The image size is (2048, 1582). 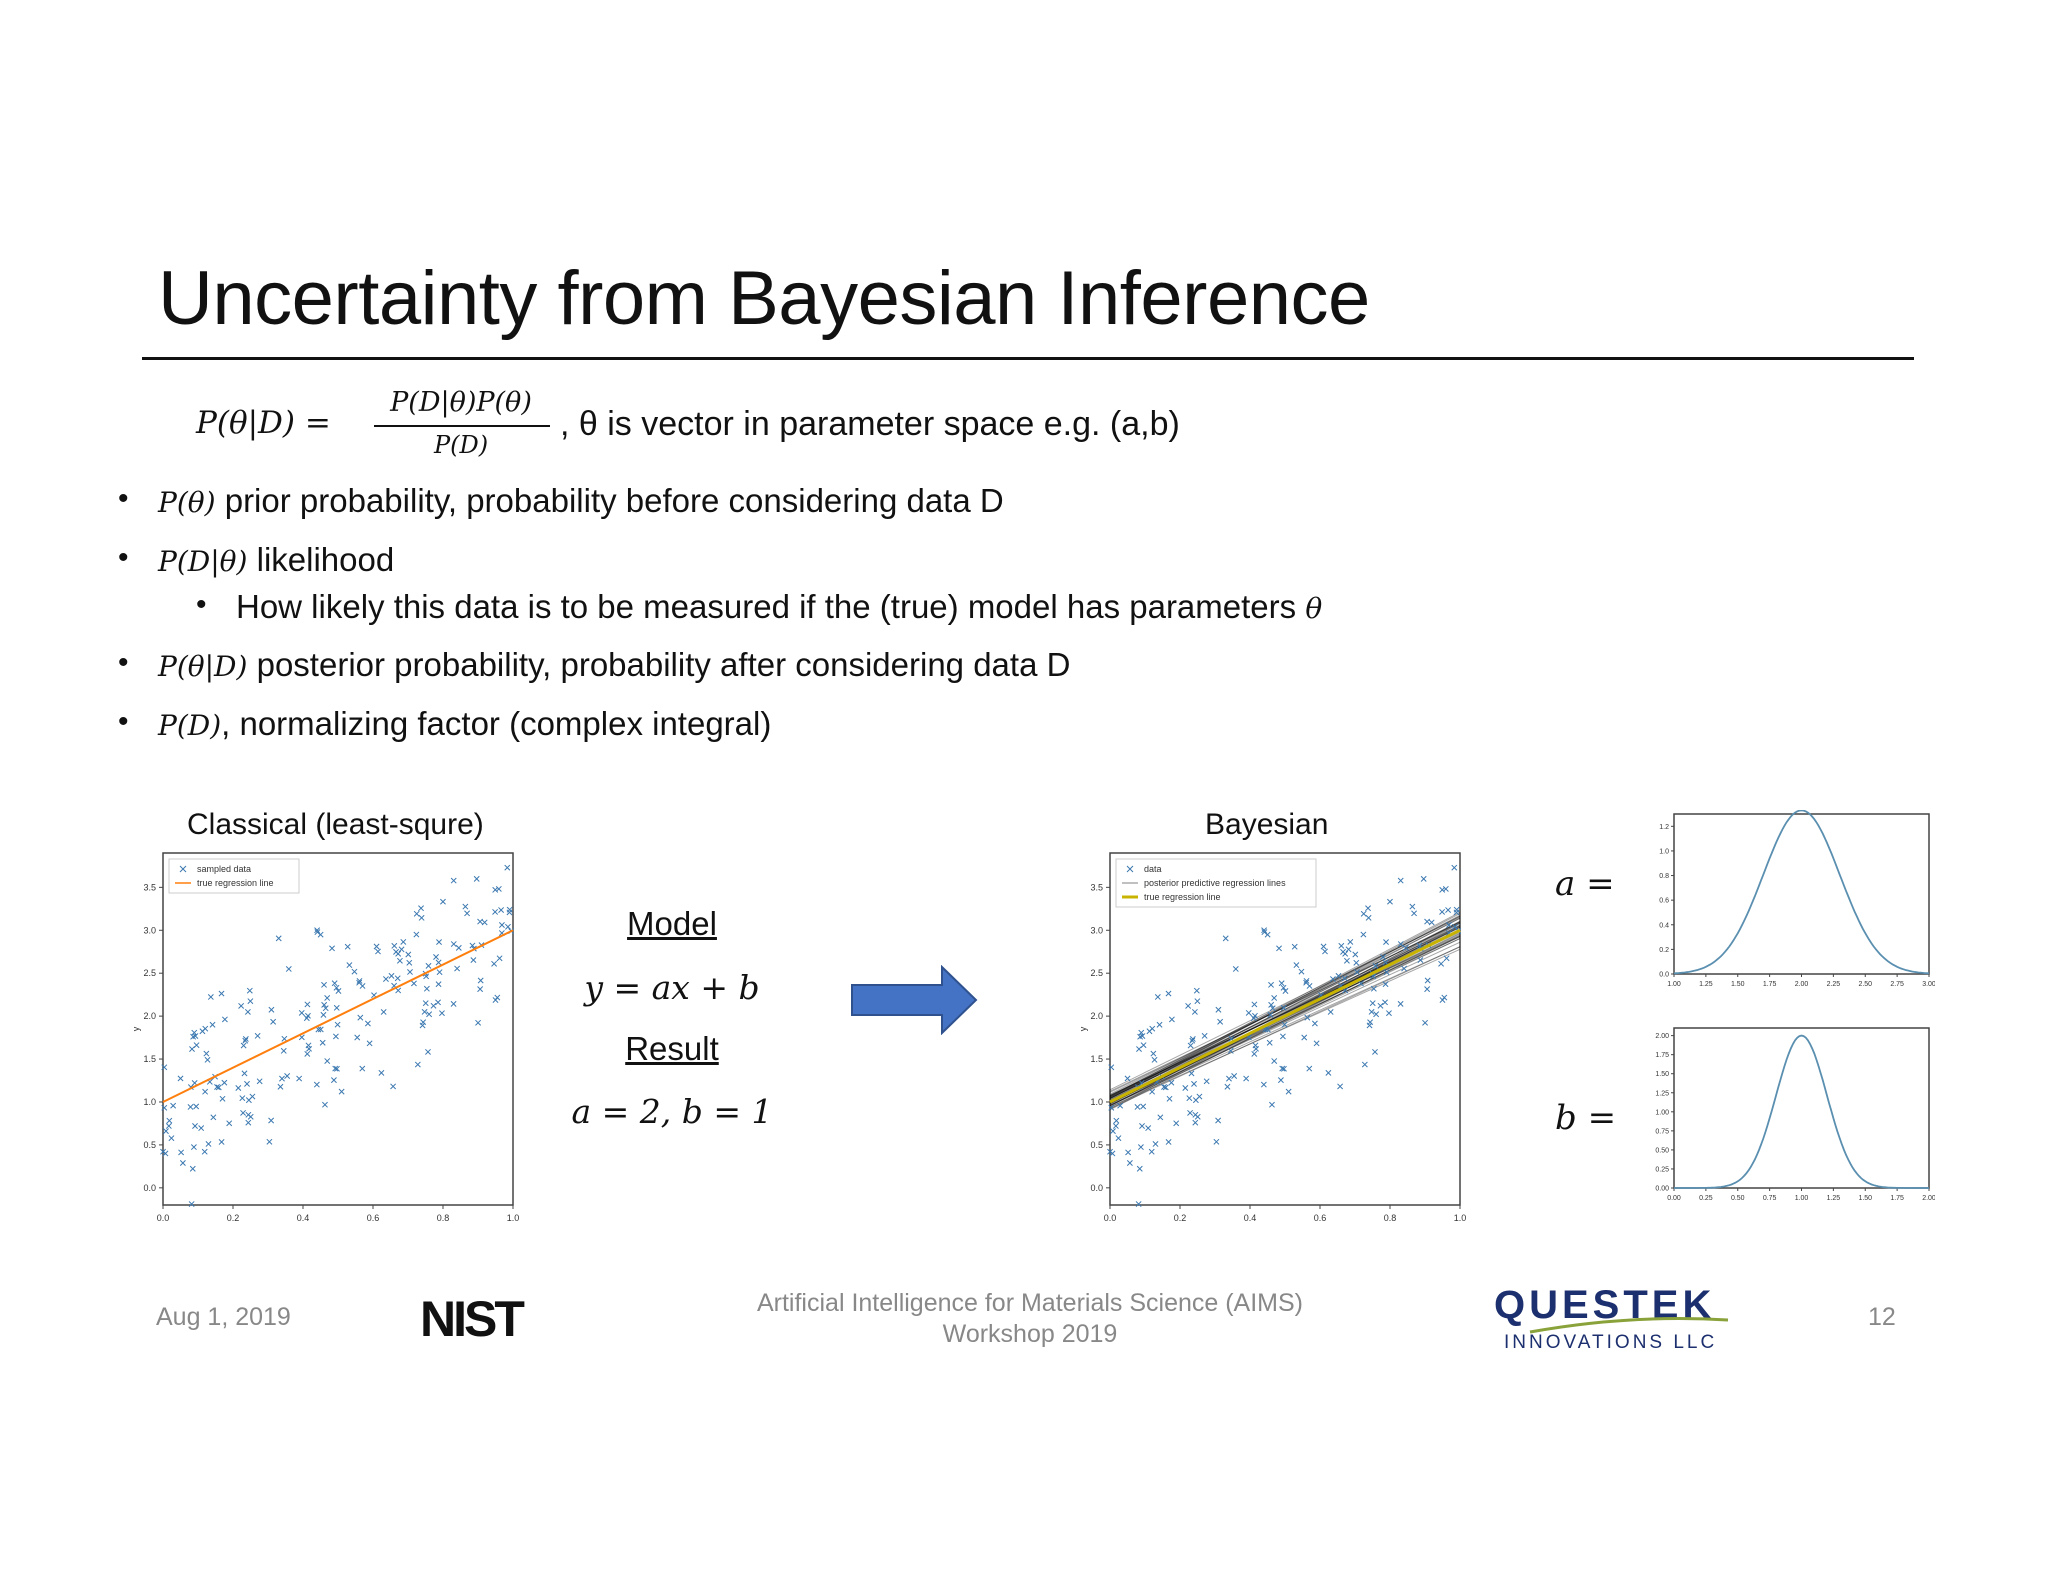 I want to click on y-tick-label: 1.5, so click(x=149, y=1059).